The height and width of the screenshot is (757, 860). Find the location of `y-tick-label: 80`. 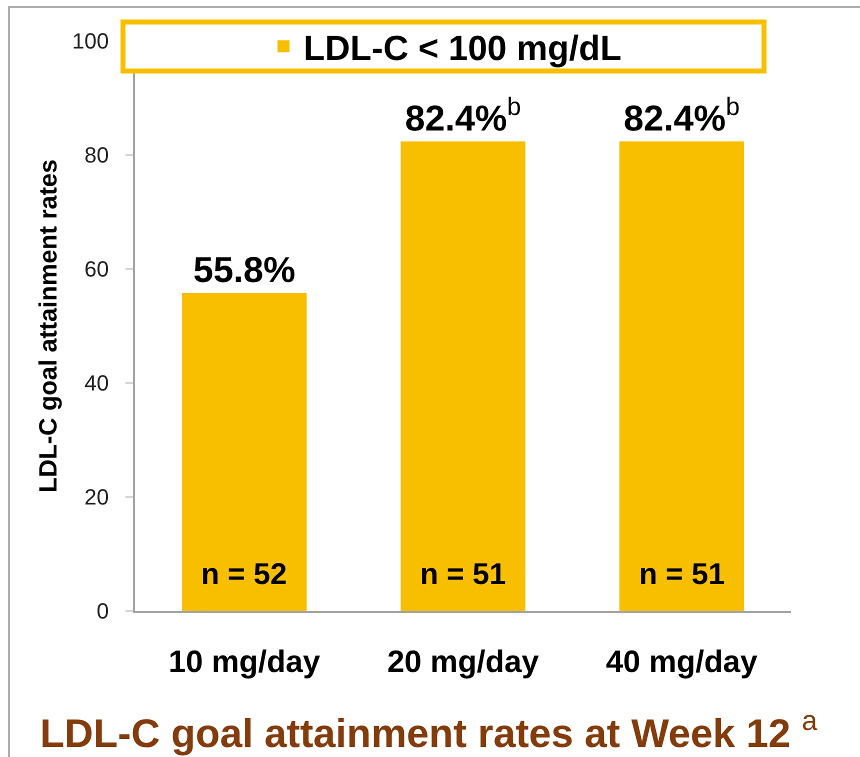

y-tick-label: 80 is located at coordinates (96, 155).